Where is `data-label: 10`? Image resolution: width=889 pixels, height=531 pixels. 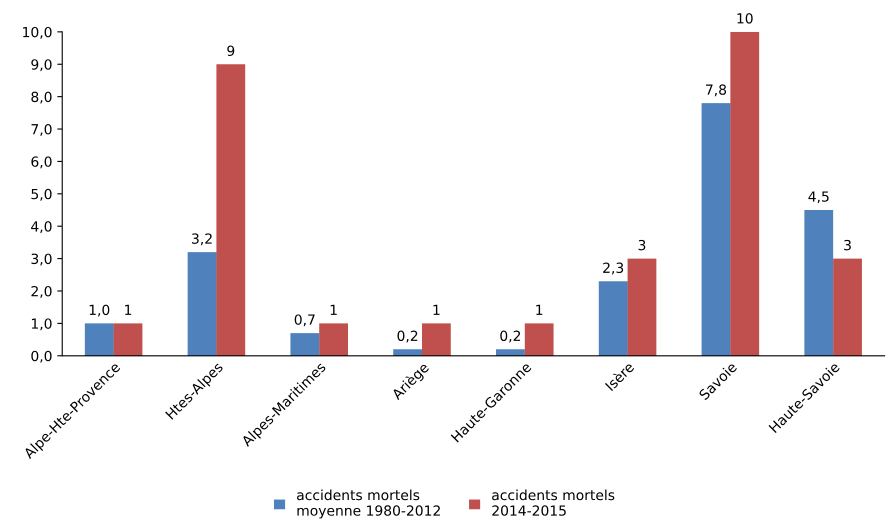
data-label: 10 is located at coordinates (745, 18).